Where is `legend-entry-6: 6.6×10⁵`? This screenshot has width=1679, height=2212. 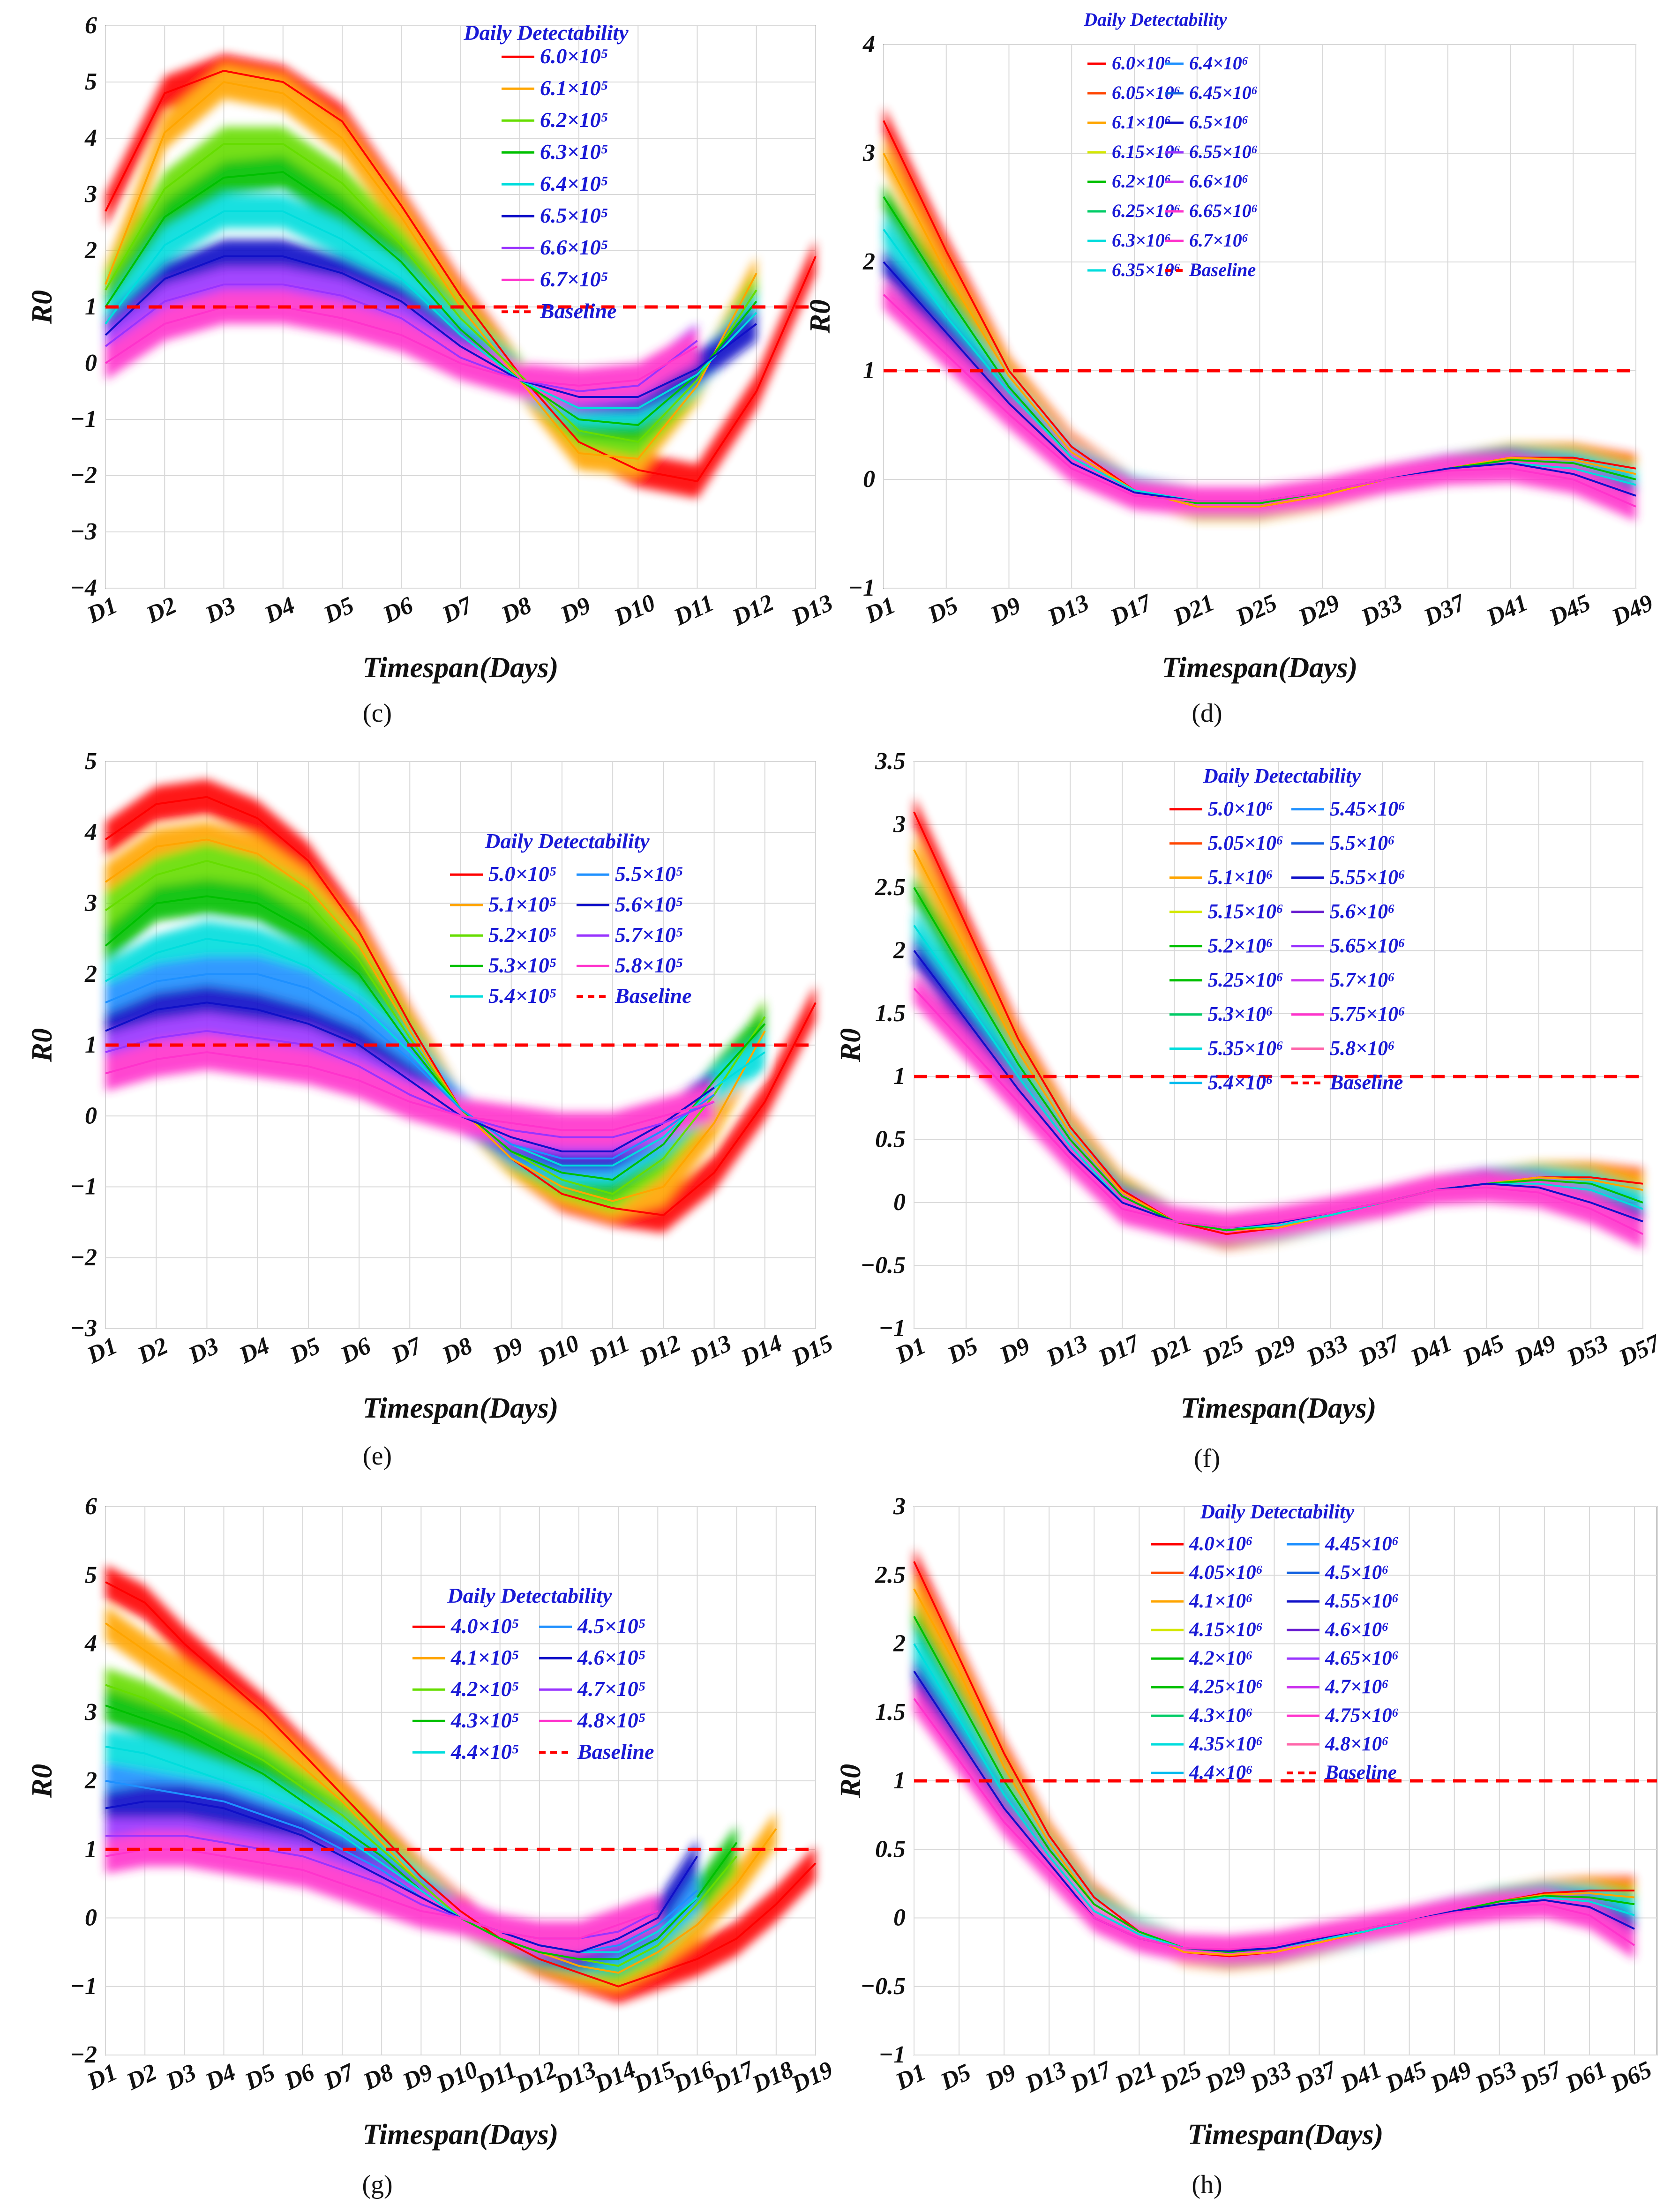
legend-entry-6: 6.6×10⁵ is located at coordinates (574, 247).